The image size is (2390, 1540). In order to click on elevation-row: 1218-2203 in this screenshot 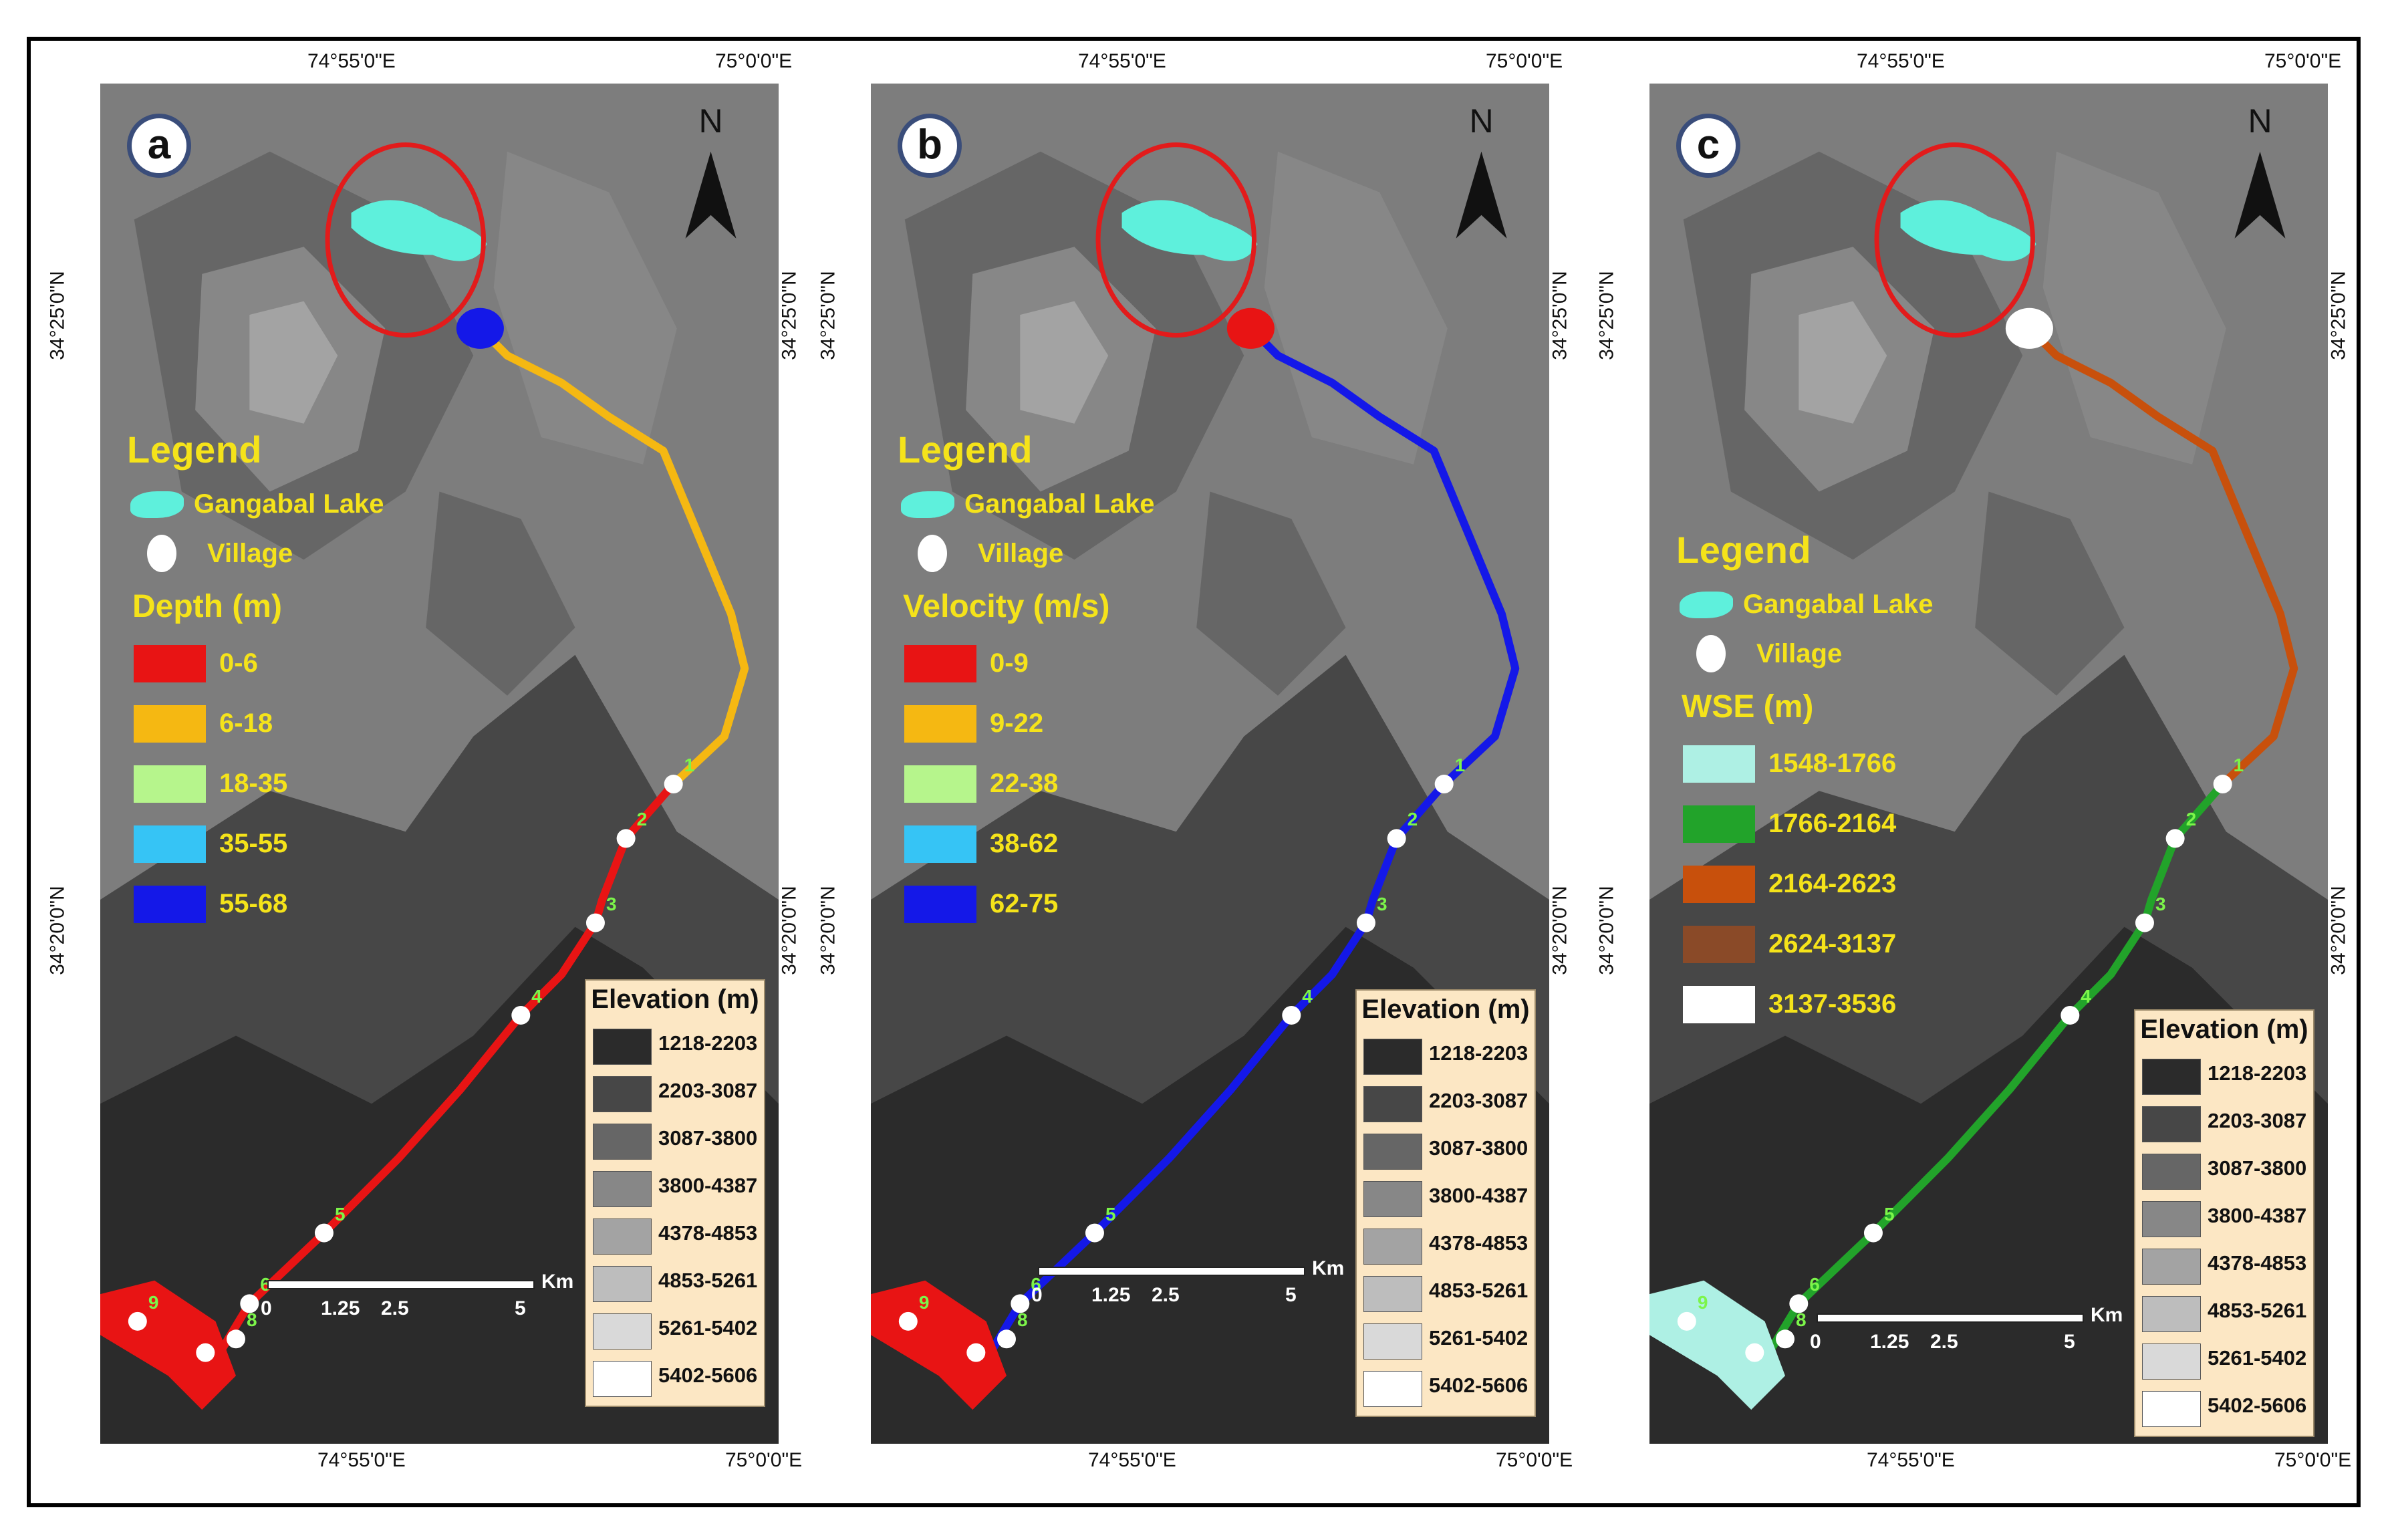, I will do `click(675, 1045)`.